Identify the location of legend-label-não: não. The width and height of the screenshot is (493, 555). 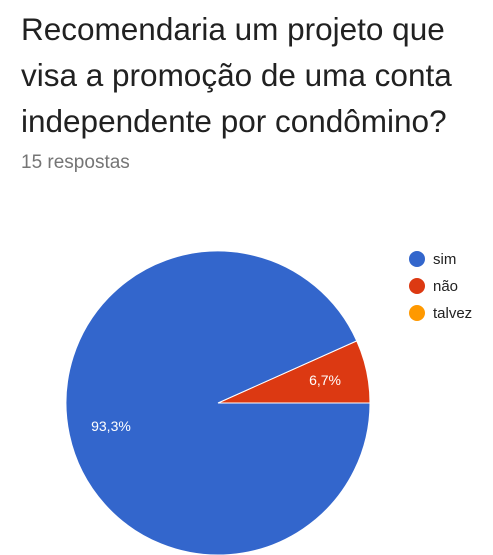
(445, 286).